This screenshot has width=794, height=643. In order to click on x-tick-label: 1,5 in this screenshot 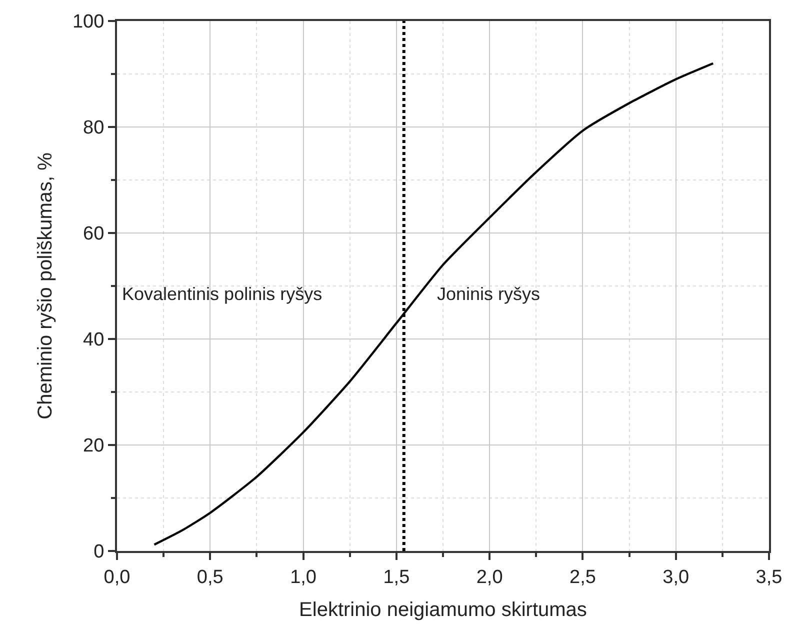, I will do `click(396, 577)`.